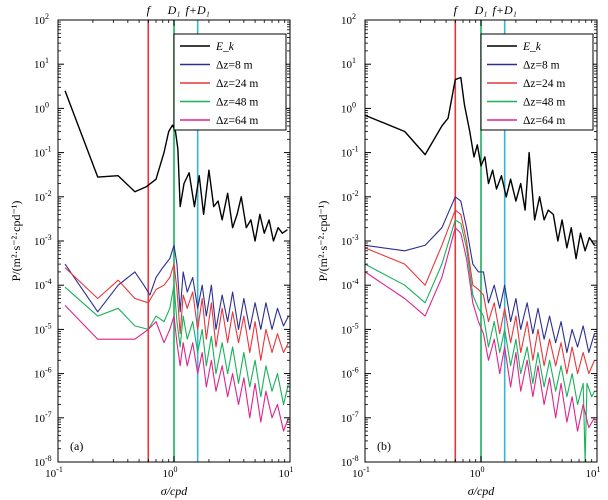  I want to click on panel-label: (b), so click(384, 446).